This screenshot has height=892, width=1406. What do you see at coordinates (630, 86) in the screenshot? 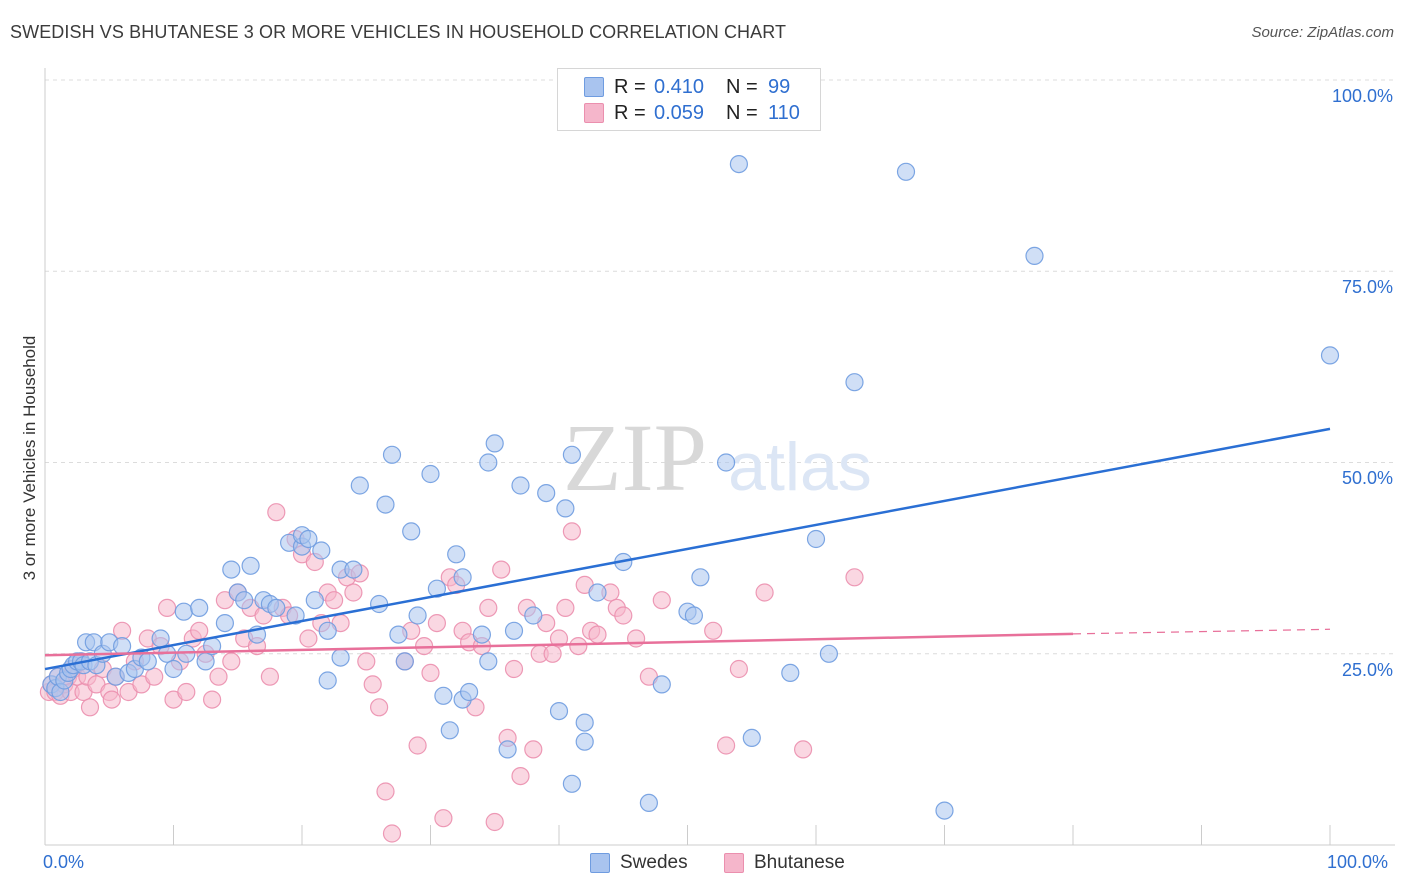
I see `r-label: R =` at bounding box center [630, 86].